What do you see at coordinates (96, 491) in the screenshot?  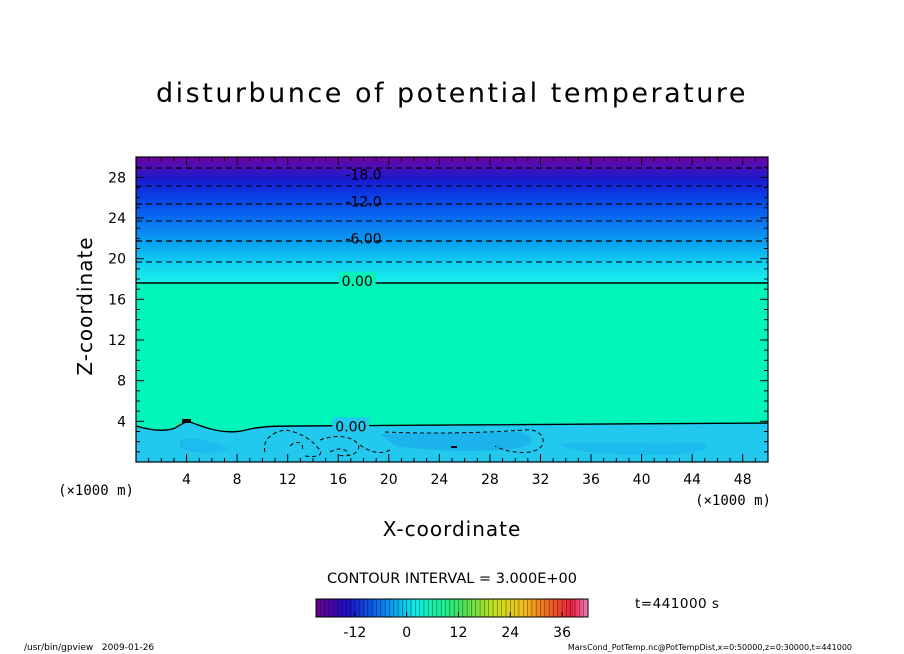 I see `y-axis-unit: (×1000 m)` at bounding box center [96, 491].